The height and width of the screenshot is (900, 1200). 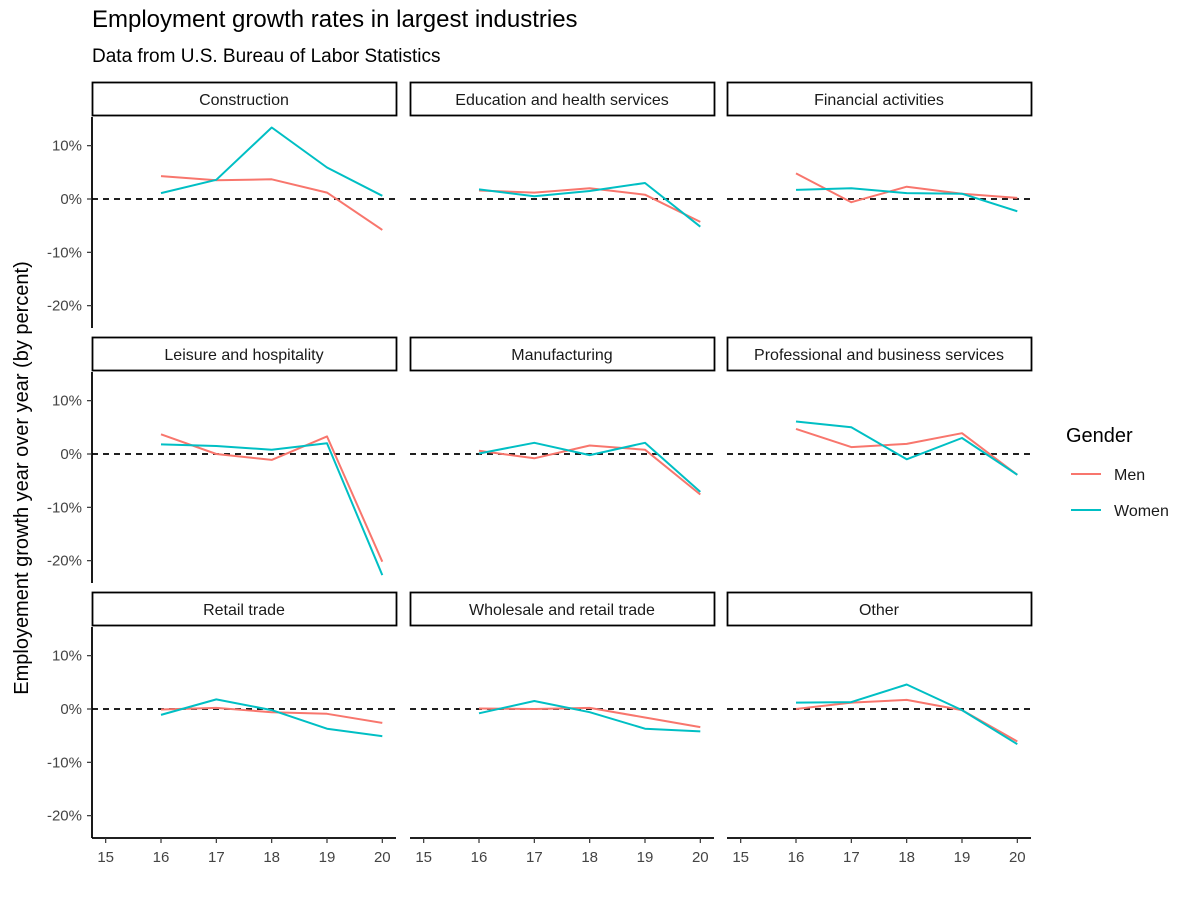 I want to click on facet-strip-construction, so click(x=244, y=99).